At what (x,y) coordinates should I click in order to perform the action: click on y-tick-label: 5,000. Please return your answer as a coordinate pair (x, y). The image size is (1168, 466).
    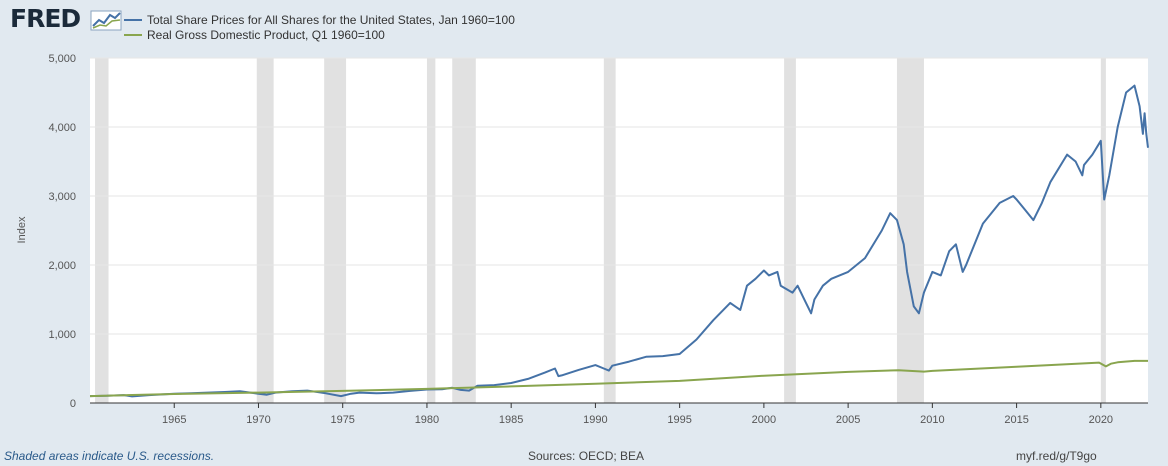
    Looking at the image, I should click on (62, 59).